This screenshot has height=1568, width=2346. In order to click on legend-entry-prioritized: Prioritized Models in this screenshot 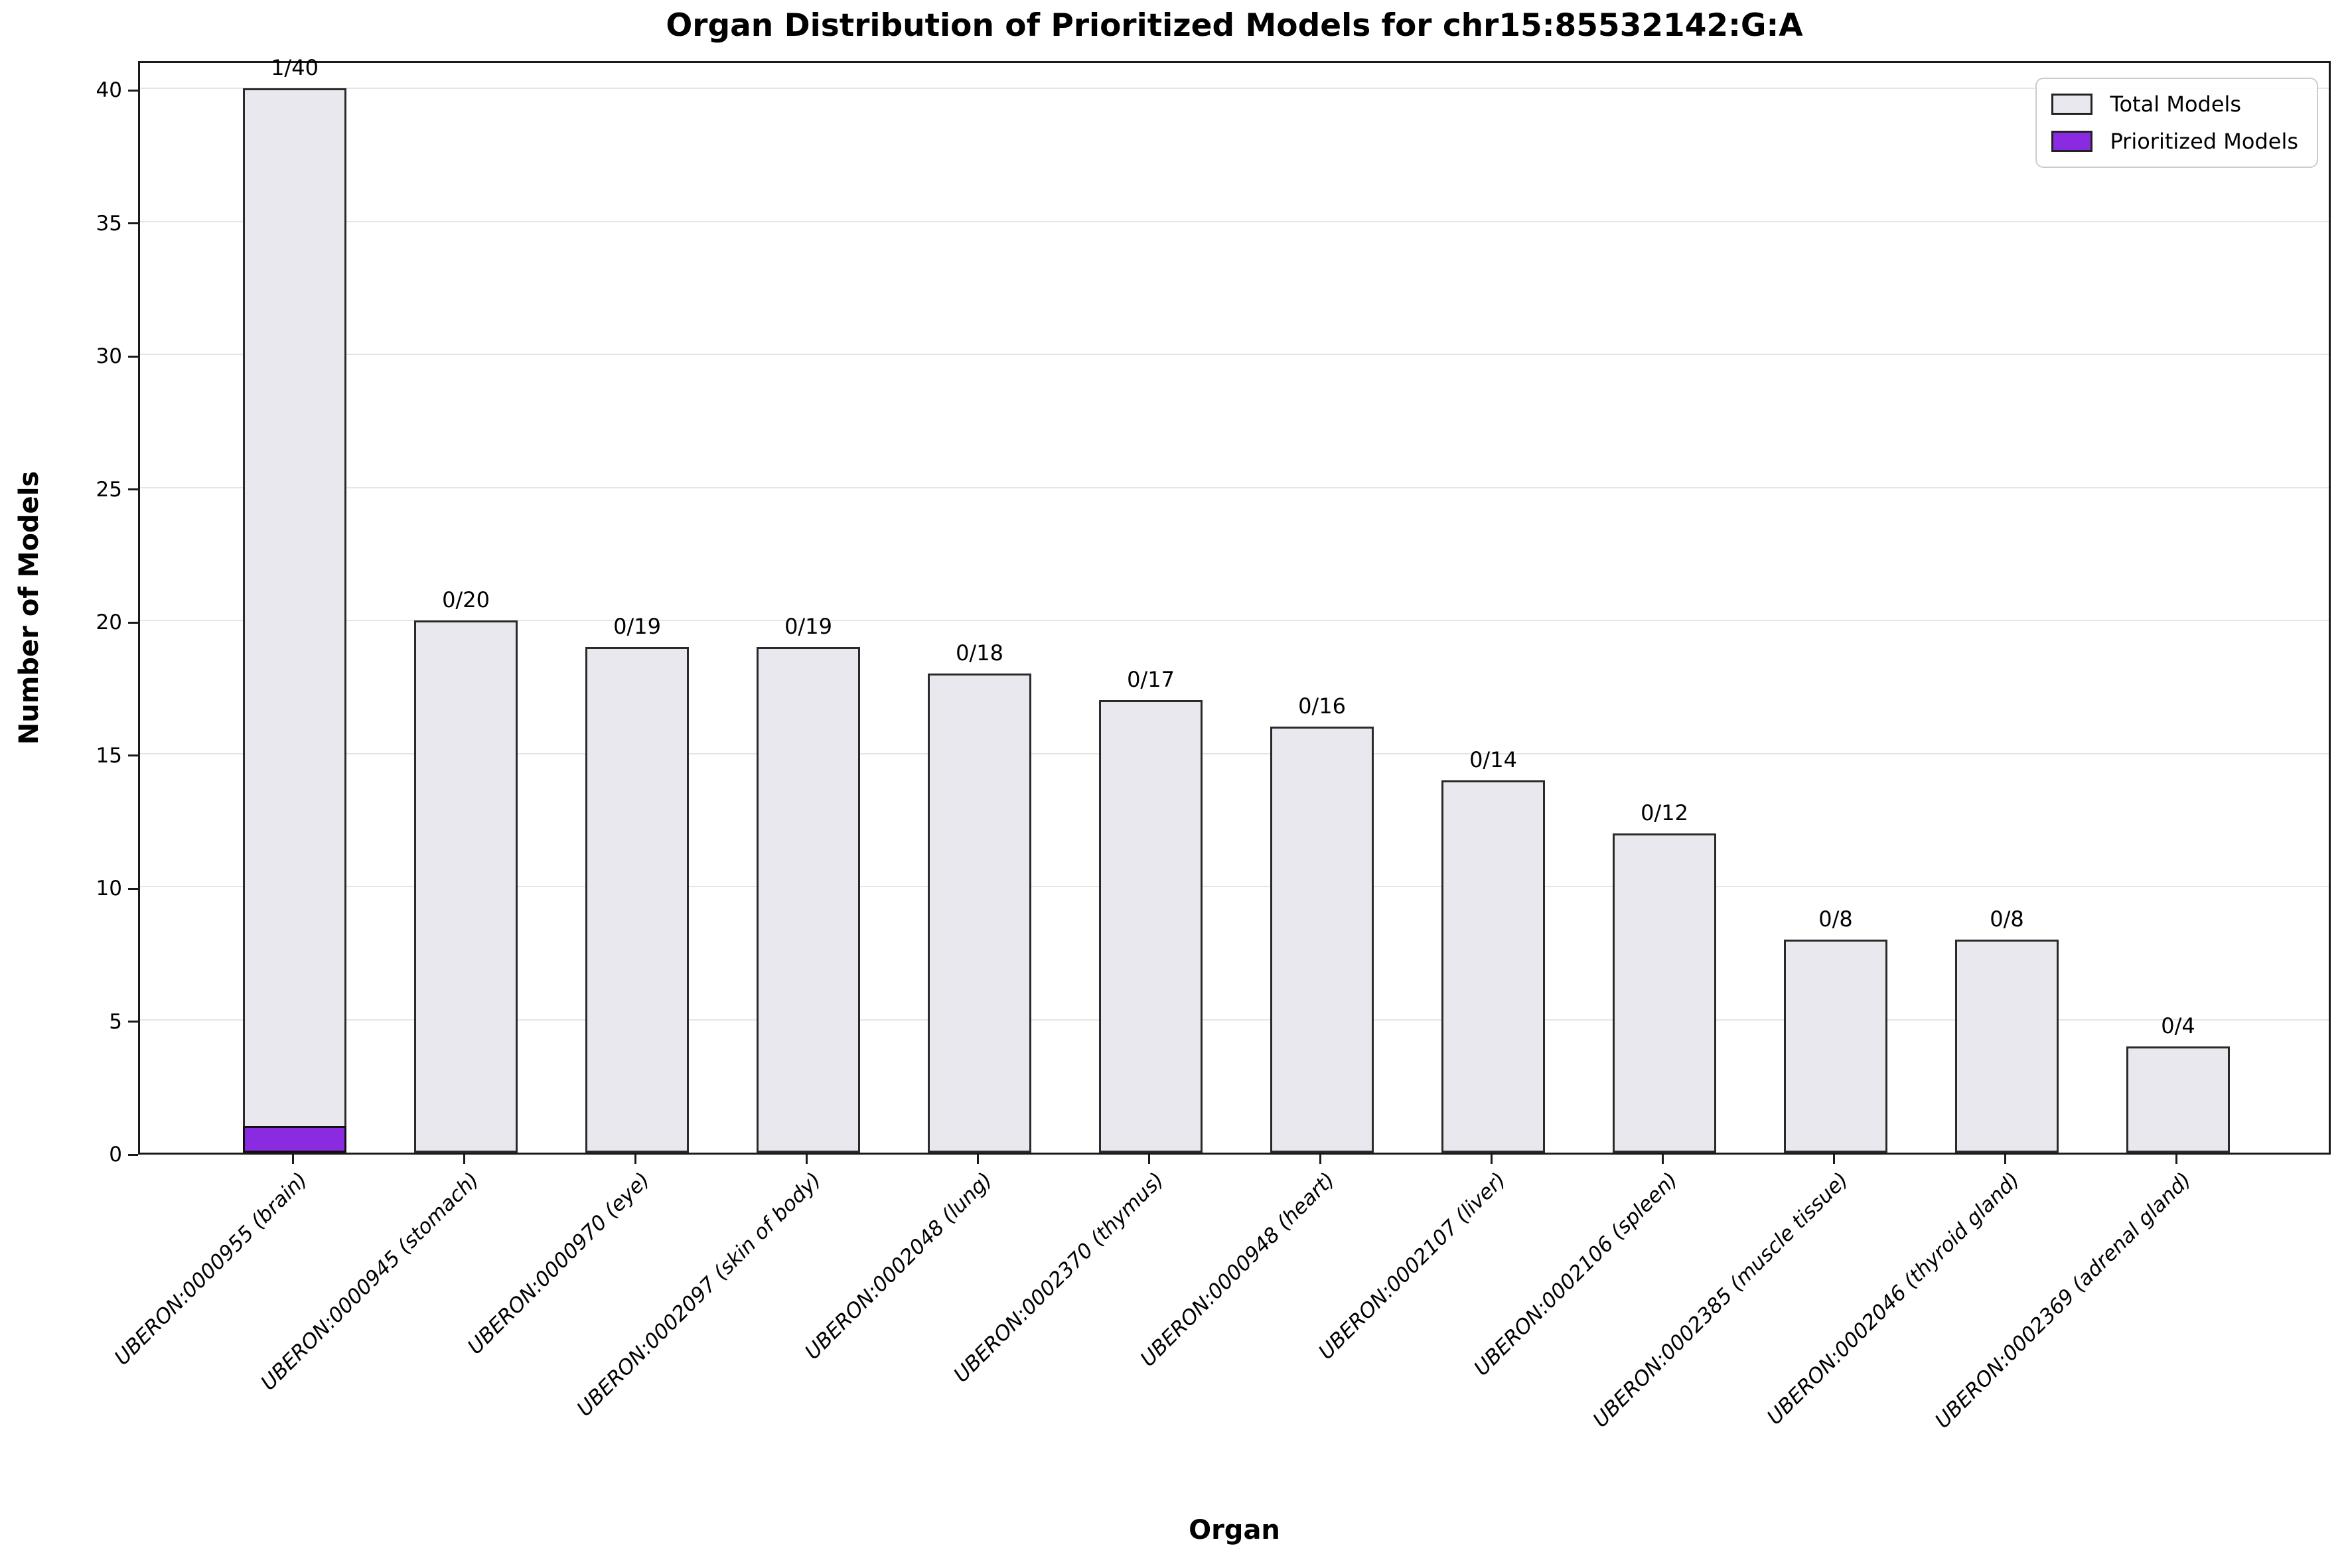, I will do `click(2174, 141)`.